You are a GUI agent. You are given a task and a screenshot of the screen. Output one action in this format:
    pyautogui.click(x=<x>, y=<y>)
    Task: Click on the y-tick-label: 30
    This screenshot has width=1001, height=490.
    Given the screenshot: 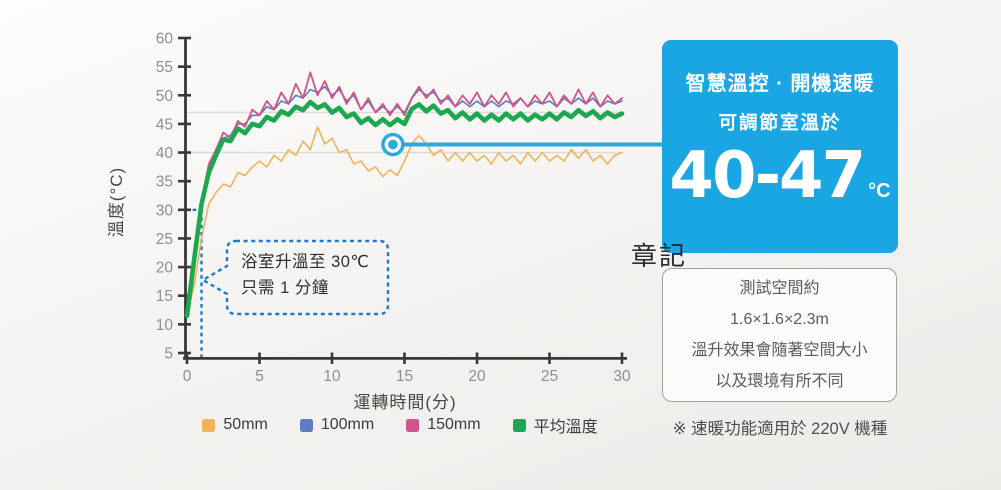 What is the action you would take?
    pyautogui.click(x=165, y=210)
    